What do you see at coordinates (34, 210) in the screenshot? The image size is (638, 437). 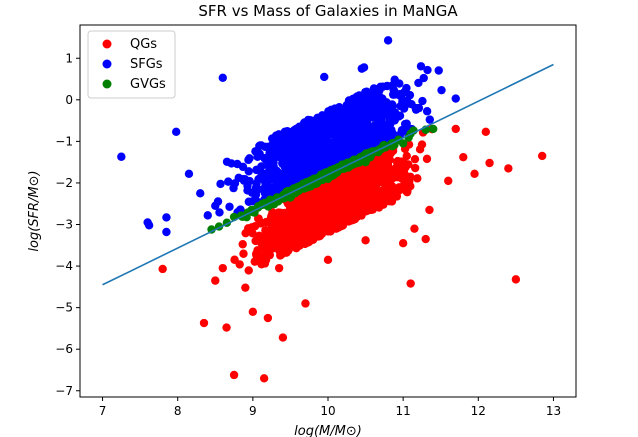 I see `y-axis-label: log(SFR/M⊙)` at bounding box center [34, 210].